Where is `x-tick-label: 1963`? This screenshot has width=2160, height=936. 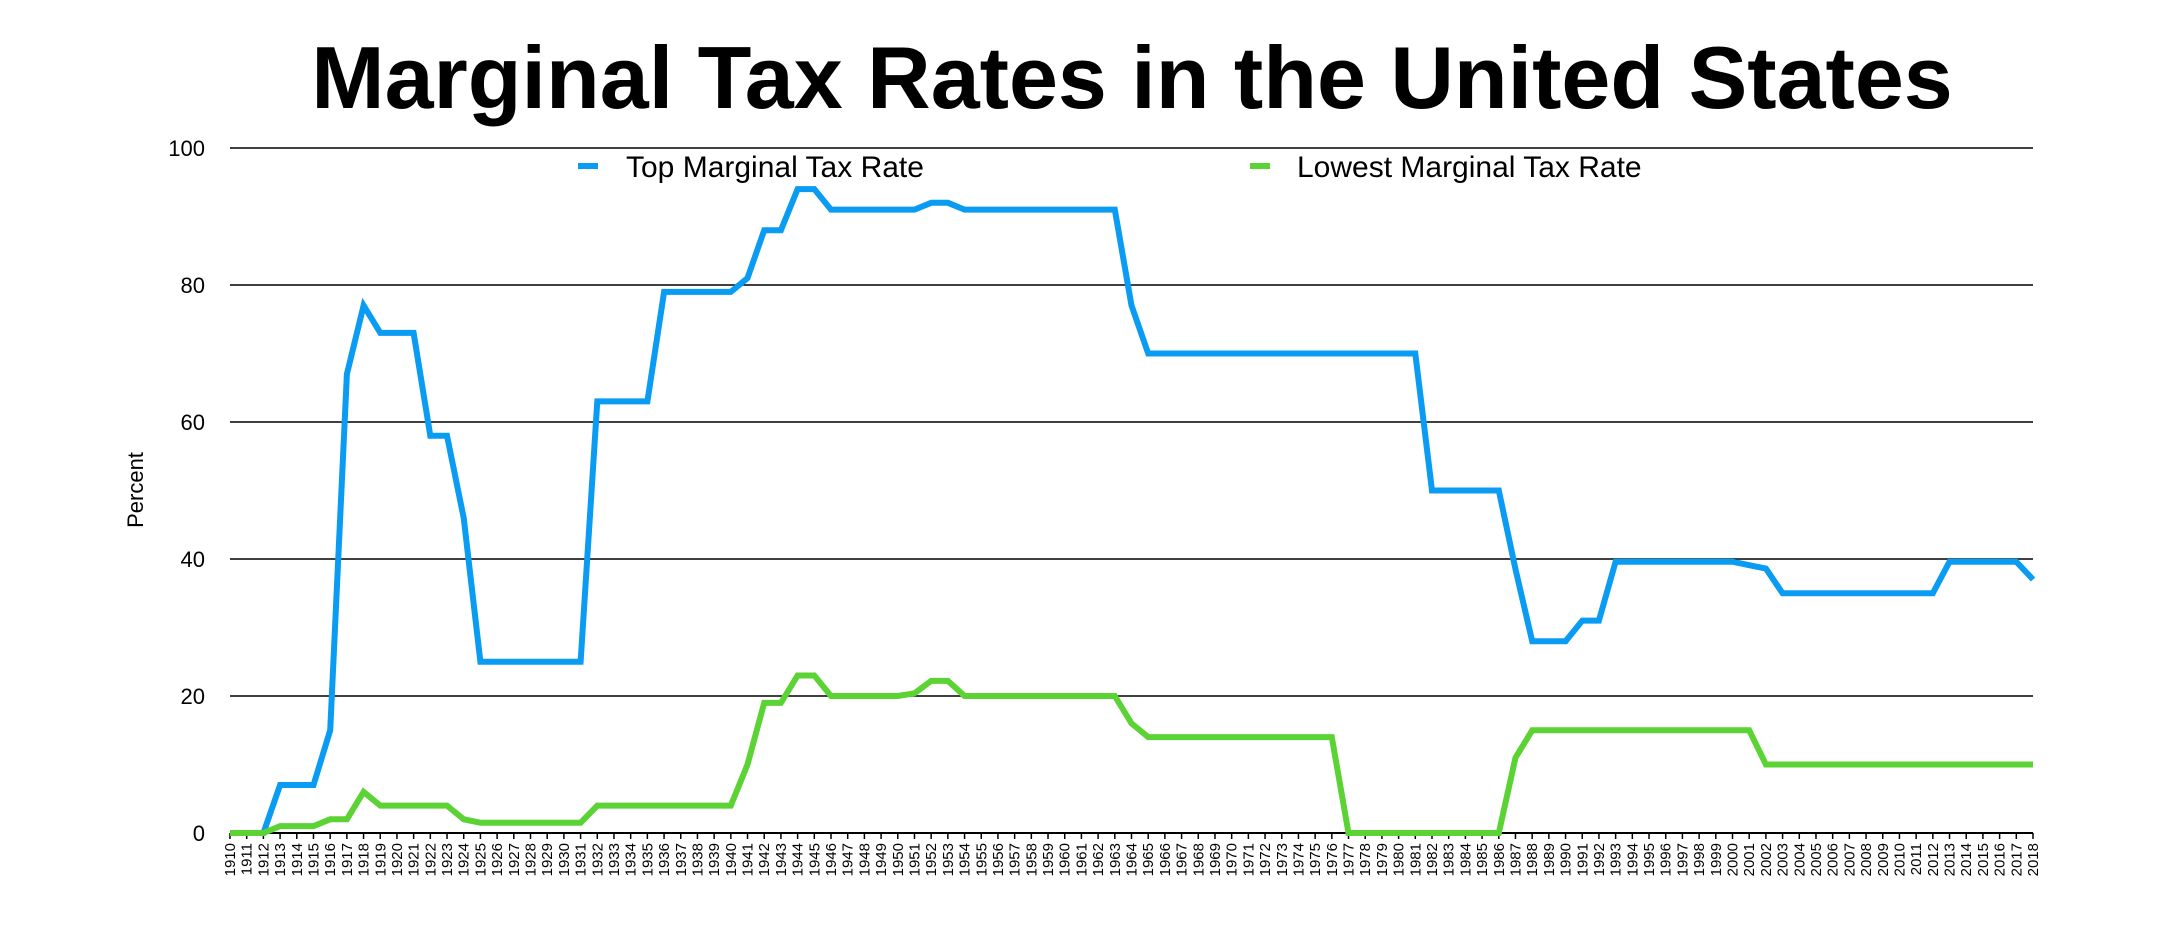 x-tick-label: 1963 is located at coordinates (1115, 859).